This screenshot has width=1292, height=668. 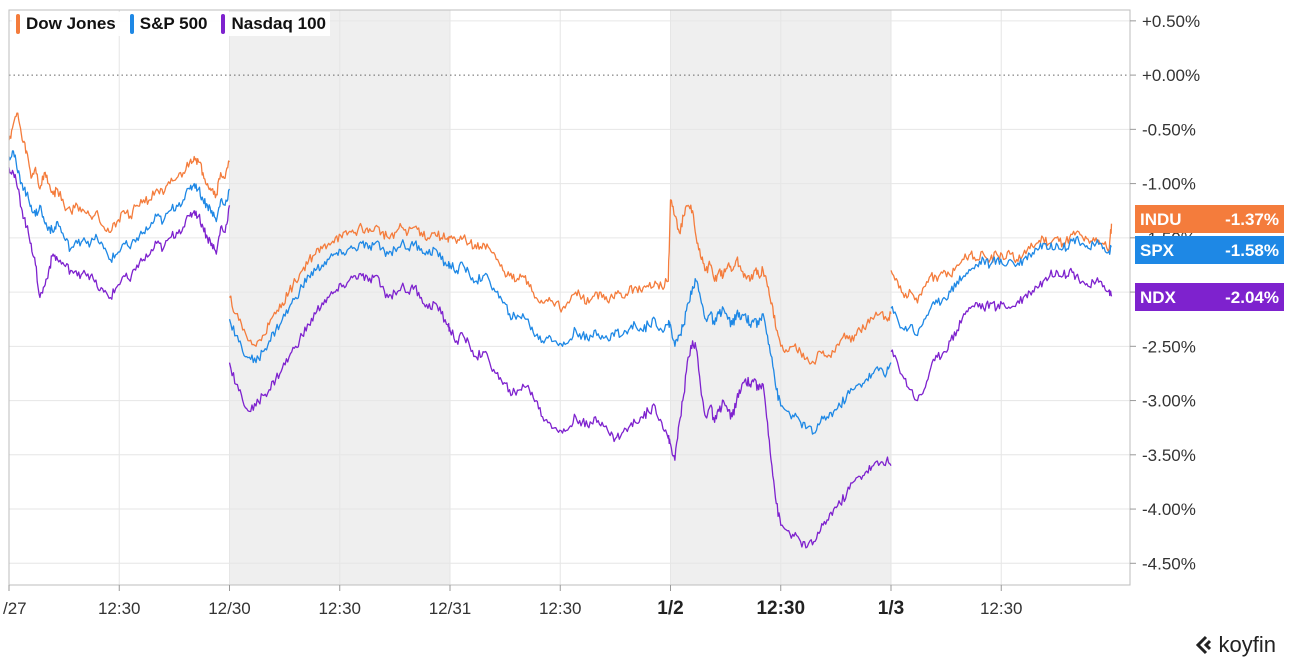 What do you see at coordinates (71, 23) in the screenshot?
I see `legend-label: Dow Jones` at bounding box center [71, 23].